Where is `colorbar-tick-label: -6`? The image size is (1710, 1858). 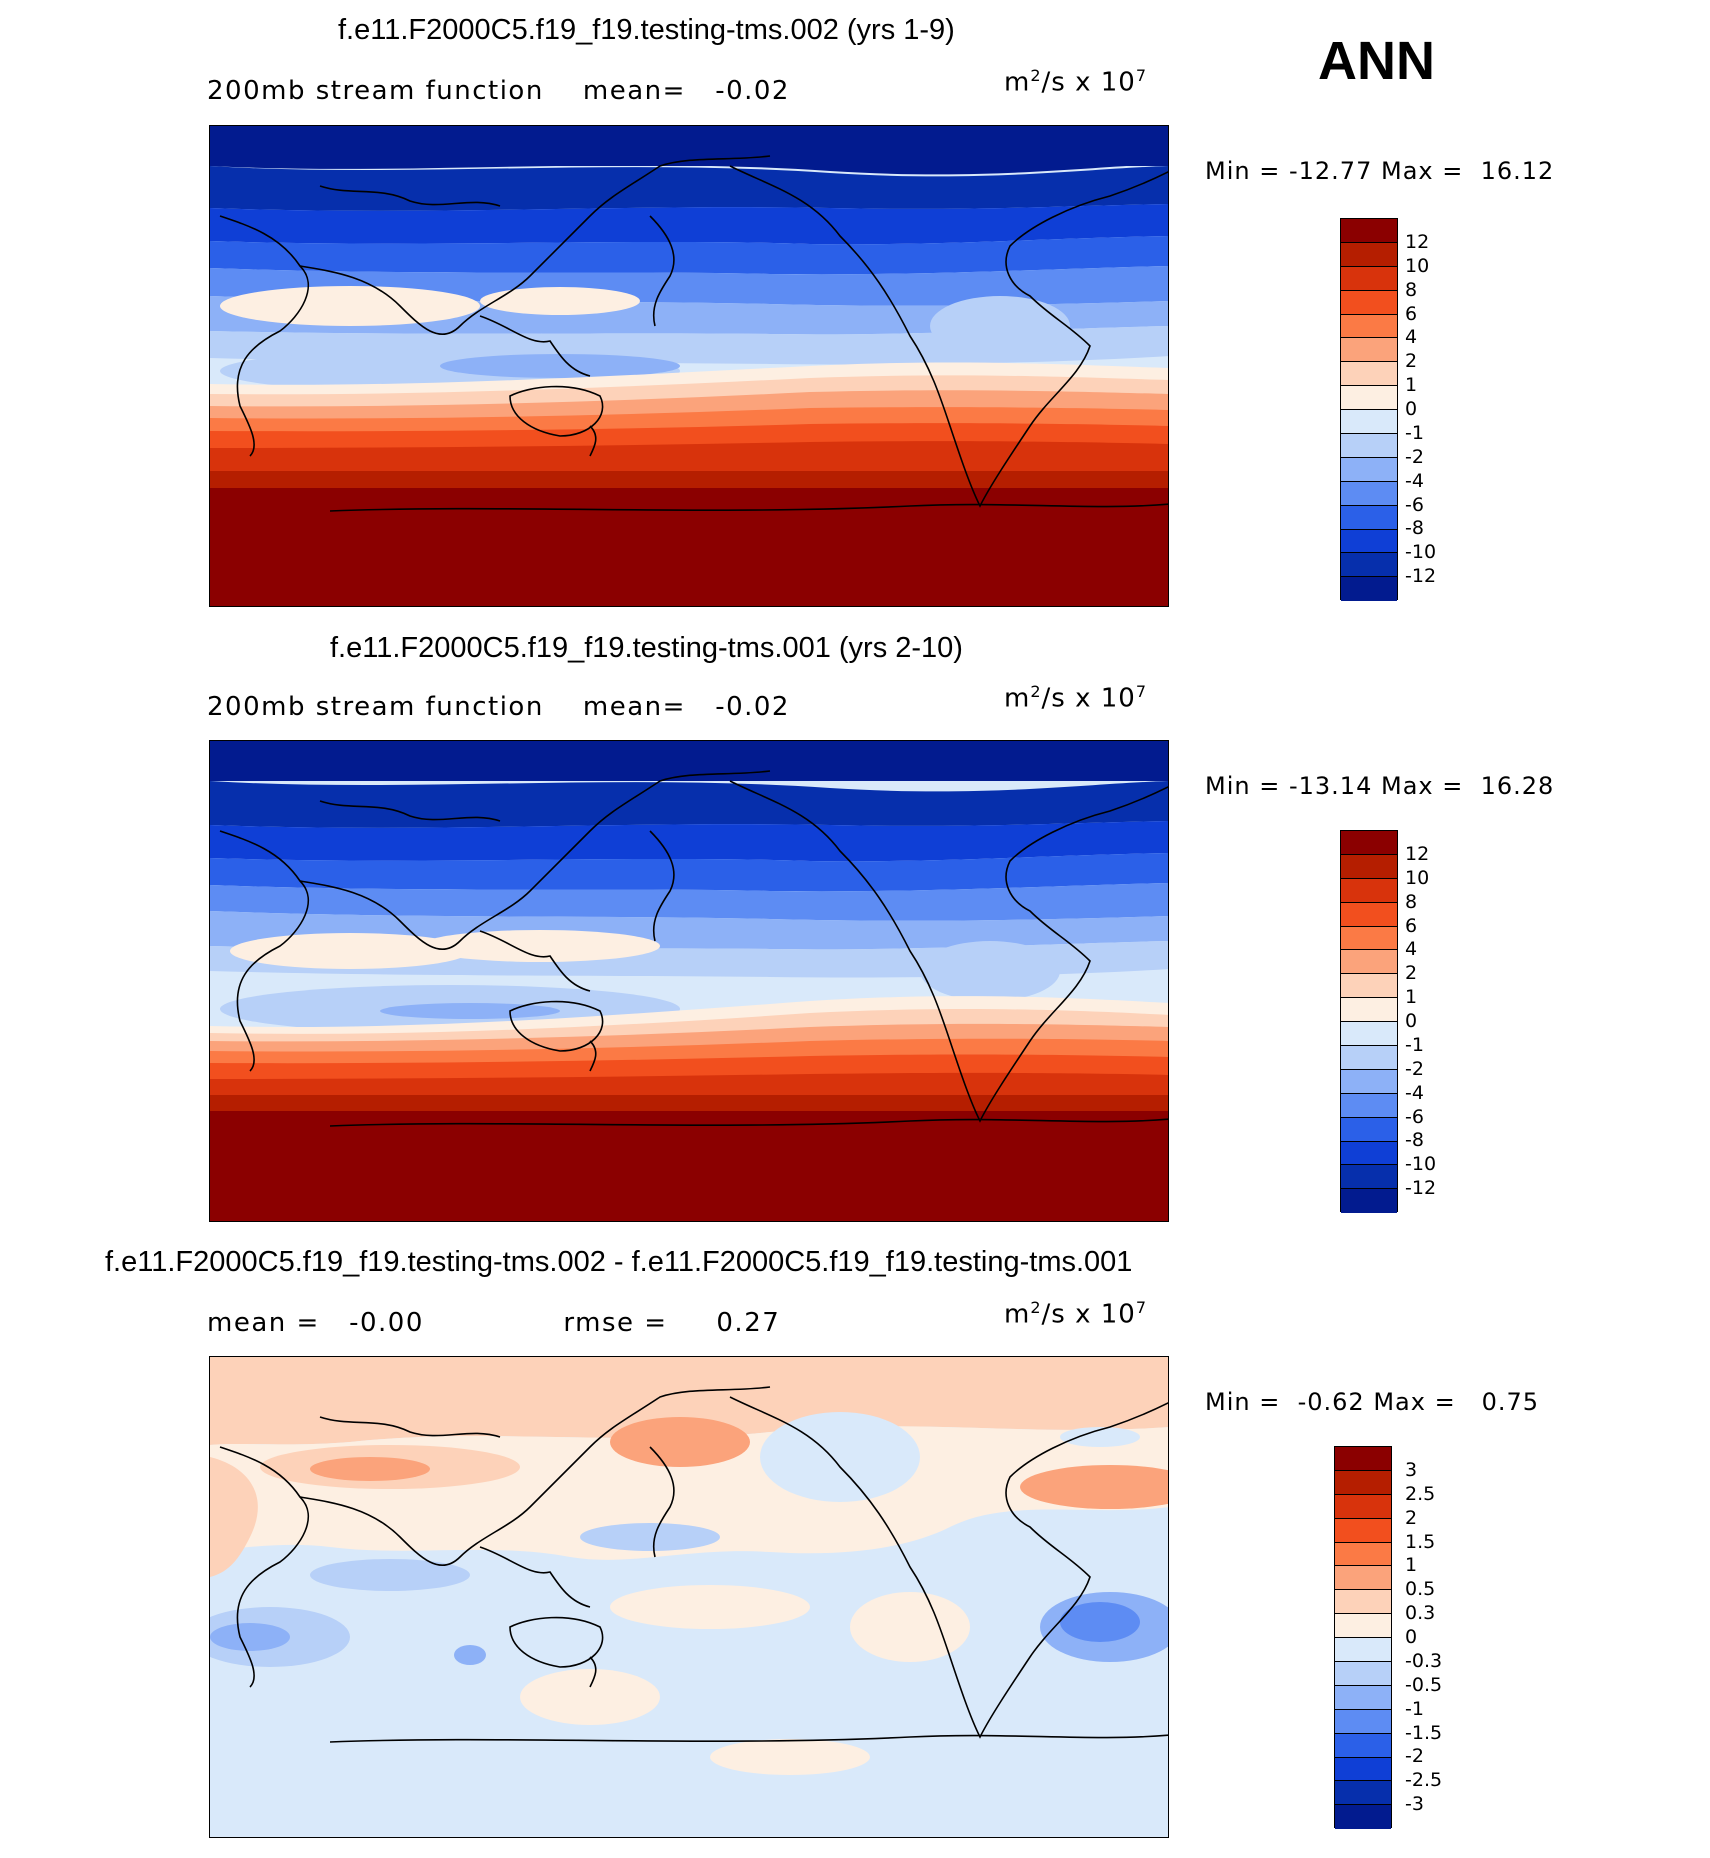
colorbar-tick-label: -6 is located at coordinates (1414, 1116).